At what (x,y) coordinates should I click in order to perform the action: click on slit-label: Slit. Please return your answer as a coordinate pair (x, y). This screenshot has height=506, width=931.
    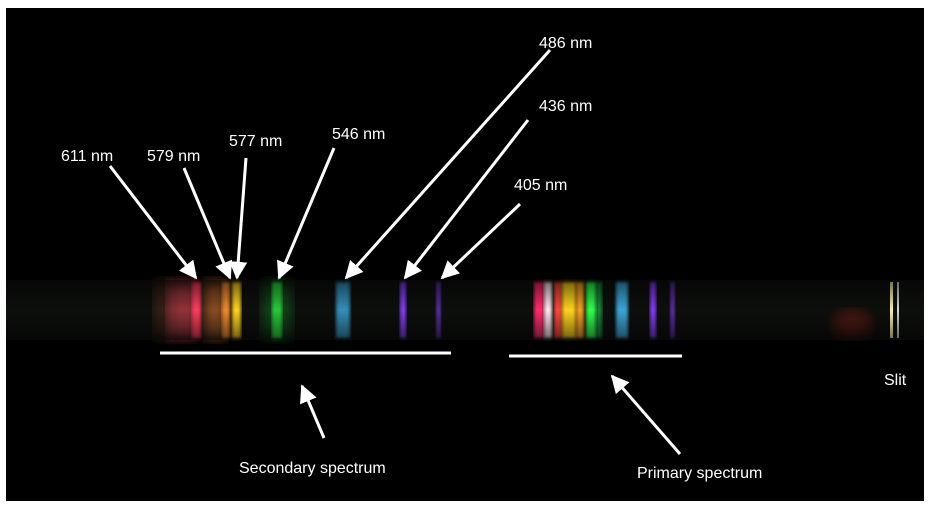
    Looking at the image, I should click on (895, 380).